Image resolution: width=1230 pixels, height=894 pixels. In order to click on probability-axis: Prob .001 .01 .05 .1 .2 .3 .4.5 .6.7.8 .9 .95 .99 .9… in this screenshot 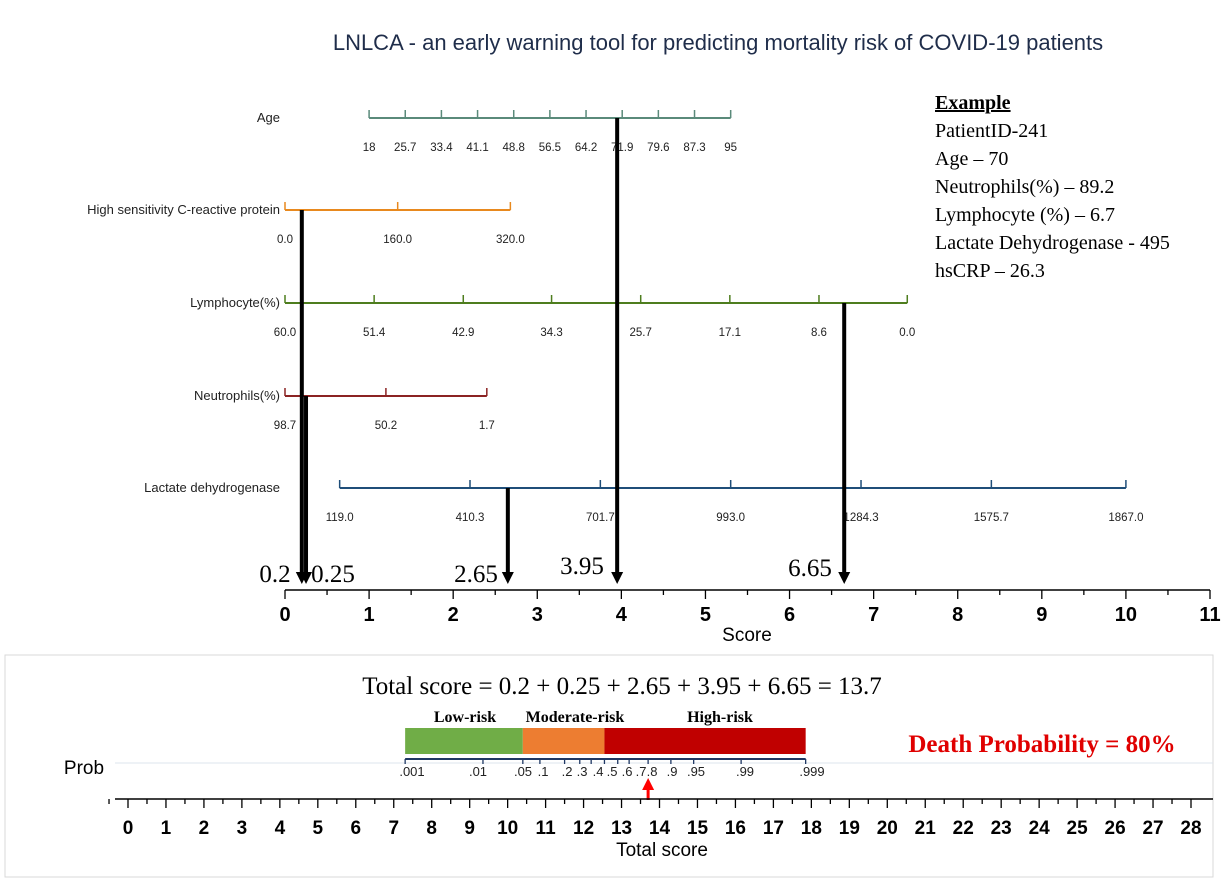, I will do `click(638, 779)`.